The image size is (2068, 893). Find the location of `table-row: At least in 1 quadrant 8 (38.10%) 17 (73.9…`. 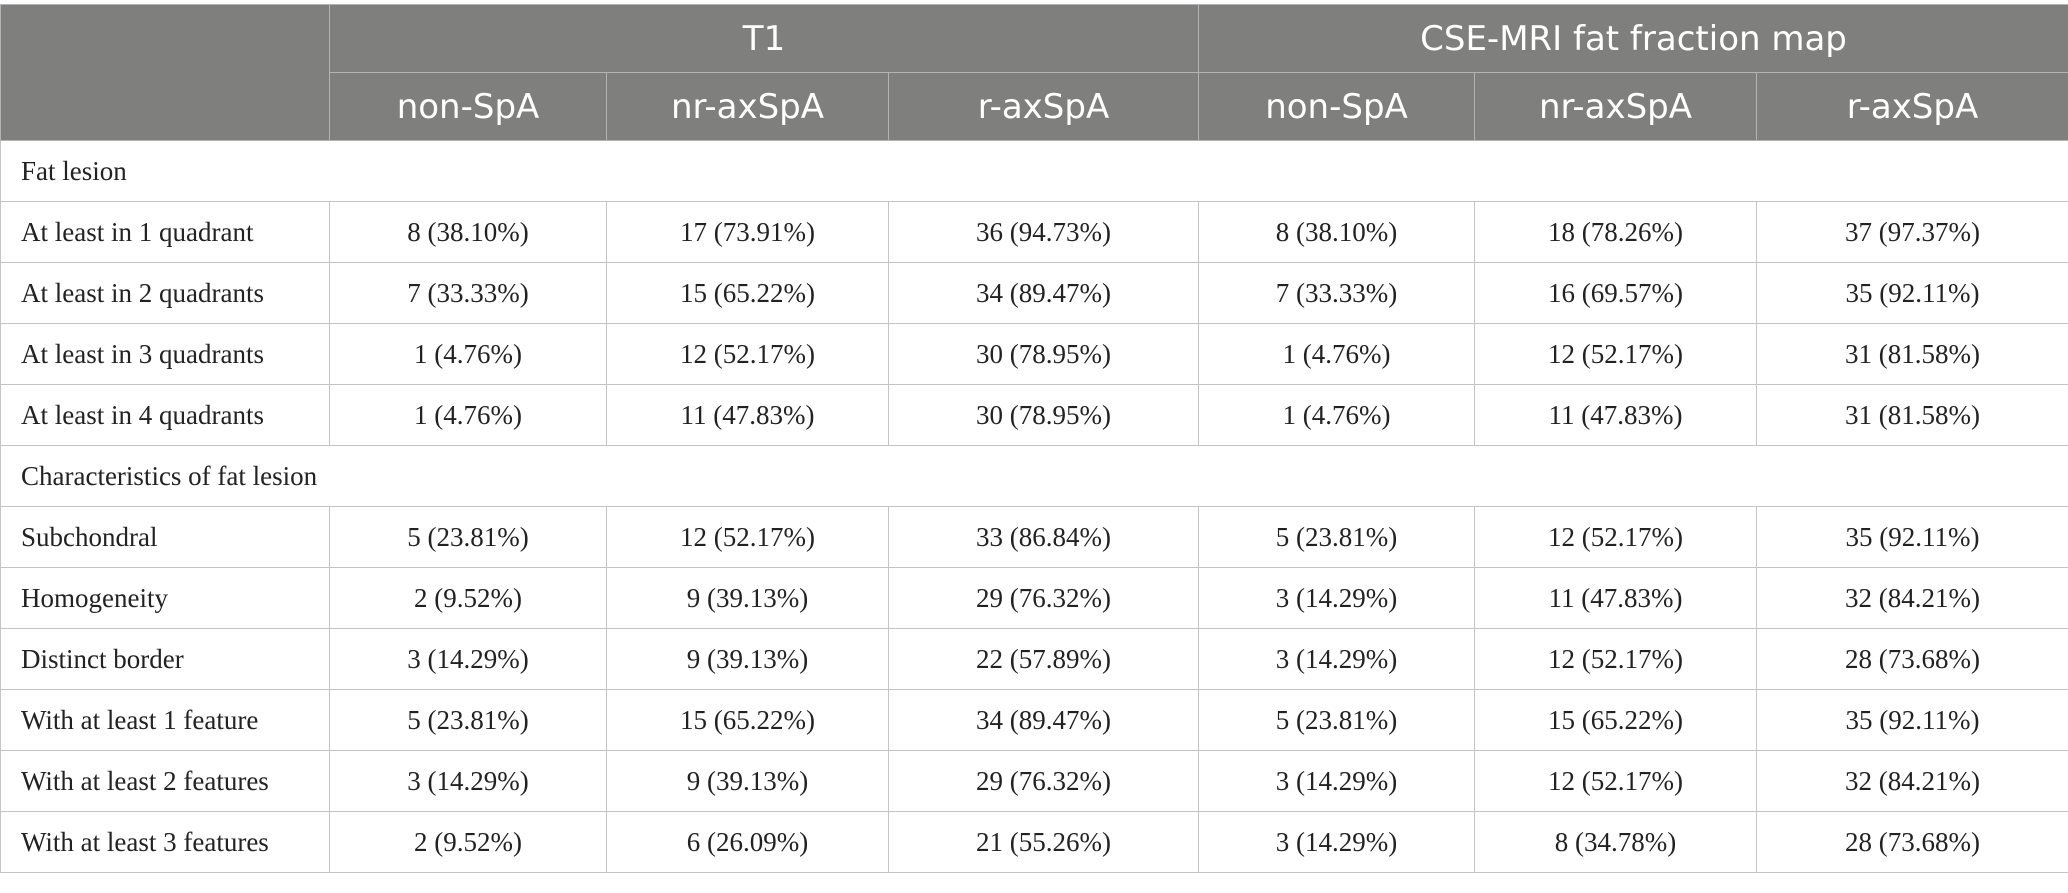

table-row: At least in 1 quadrant 8 (38.10%) 17 (73.9… is located at coordinates (1034, 232).